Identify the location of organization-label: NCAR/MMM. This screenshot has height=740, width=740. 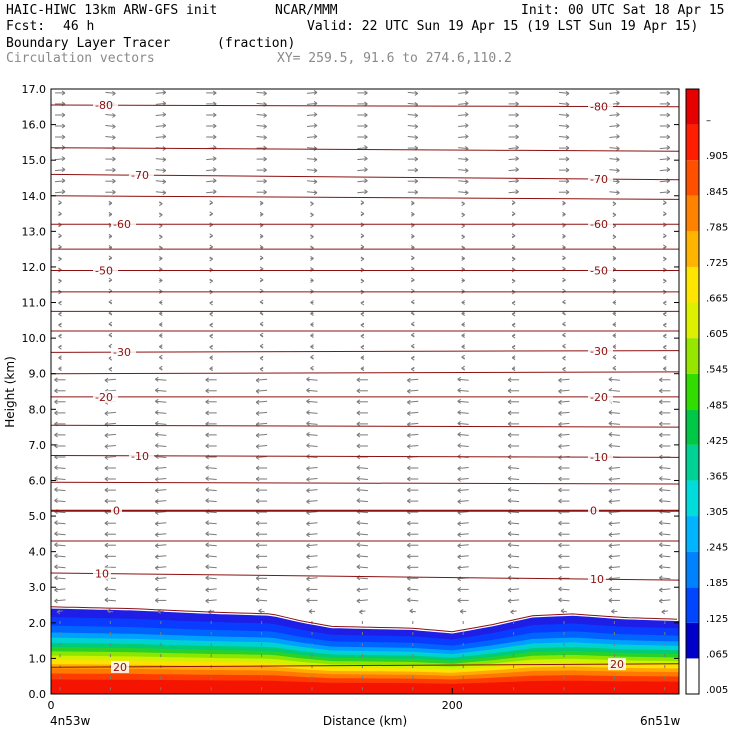
(306, 10).